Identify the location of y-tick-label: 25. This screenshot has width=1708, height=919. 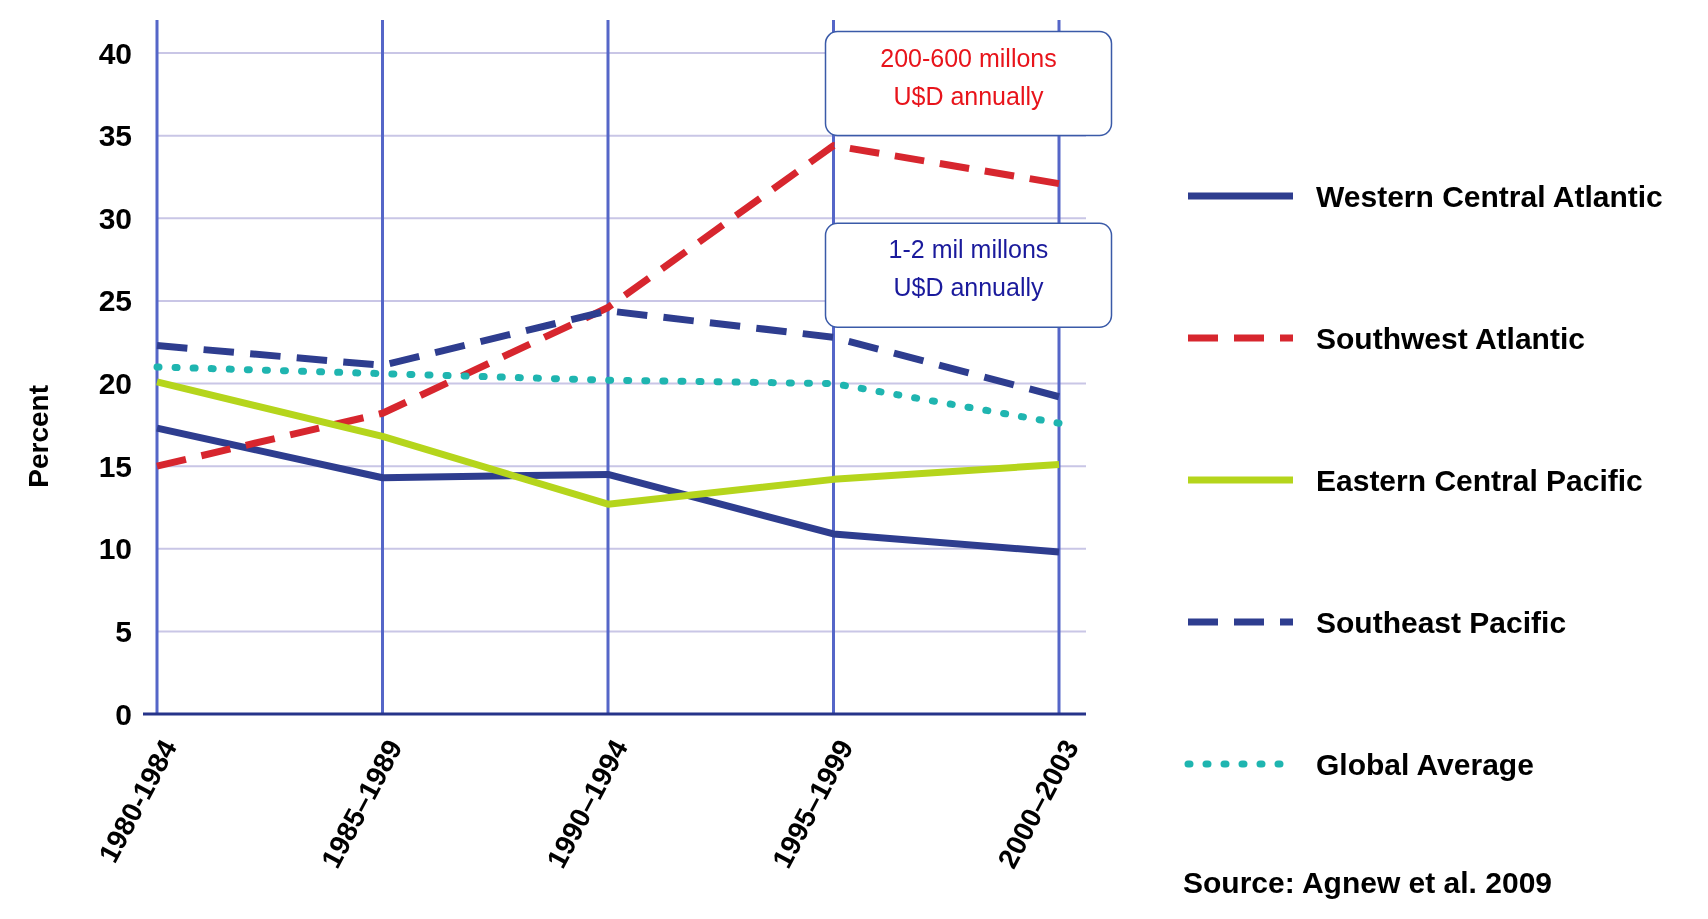
(115, 301).